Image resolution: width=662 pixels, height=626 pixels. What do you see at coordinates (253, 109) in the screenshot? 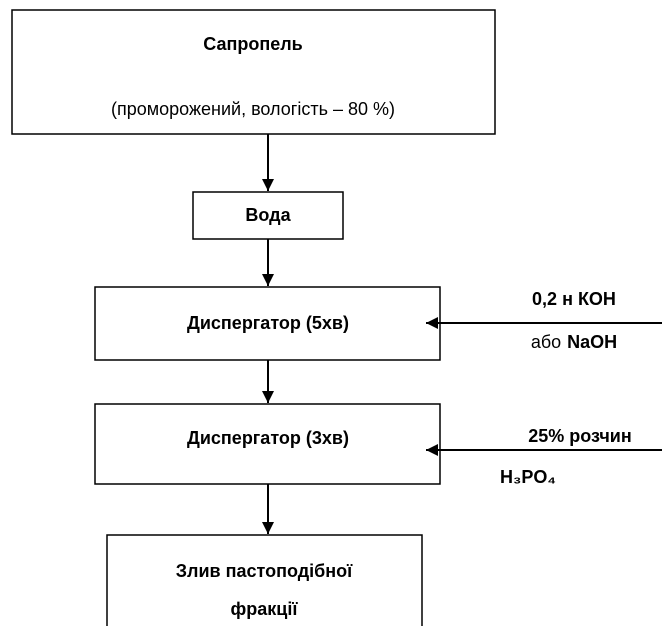
I see `node-subtitle: (проморожений, вологість – 80 %)` at bounding box center [253, 109].